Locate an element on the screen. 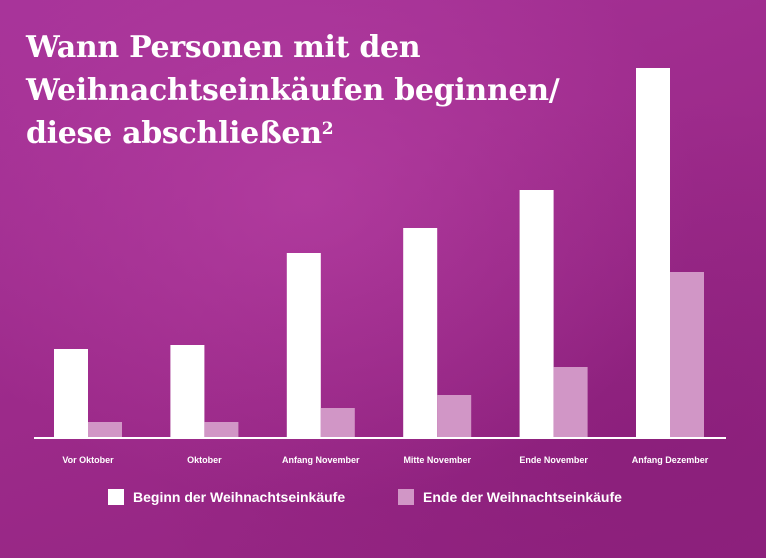 Image resolution: width=766 pixels, height=558 pixels. legend-item-end: Ende der Weihnachtseinkäufe is located at coordinates (510, 497).